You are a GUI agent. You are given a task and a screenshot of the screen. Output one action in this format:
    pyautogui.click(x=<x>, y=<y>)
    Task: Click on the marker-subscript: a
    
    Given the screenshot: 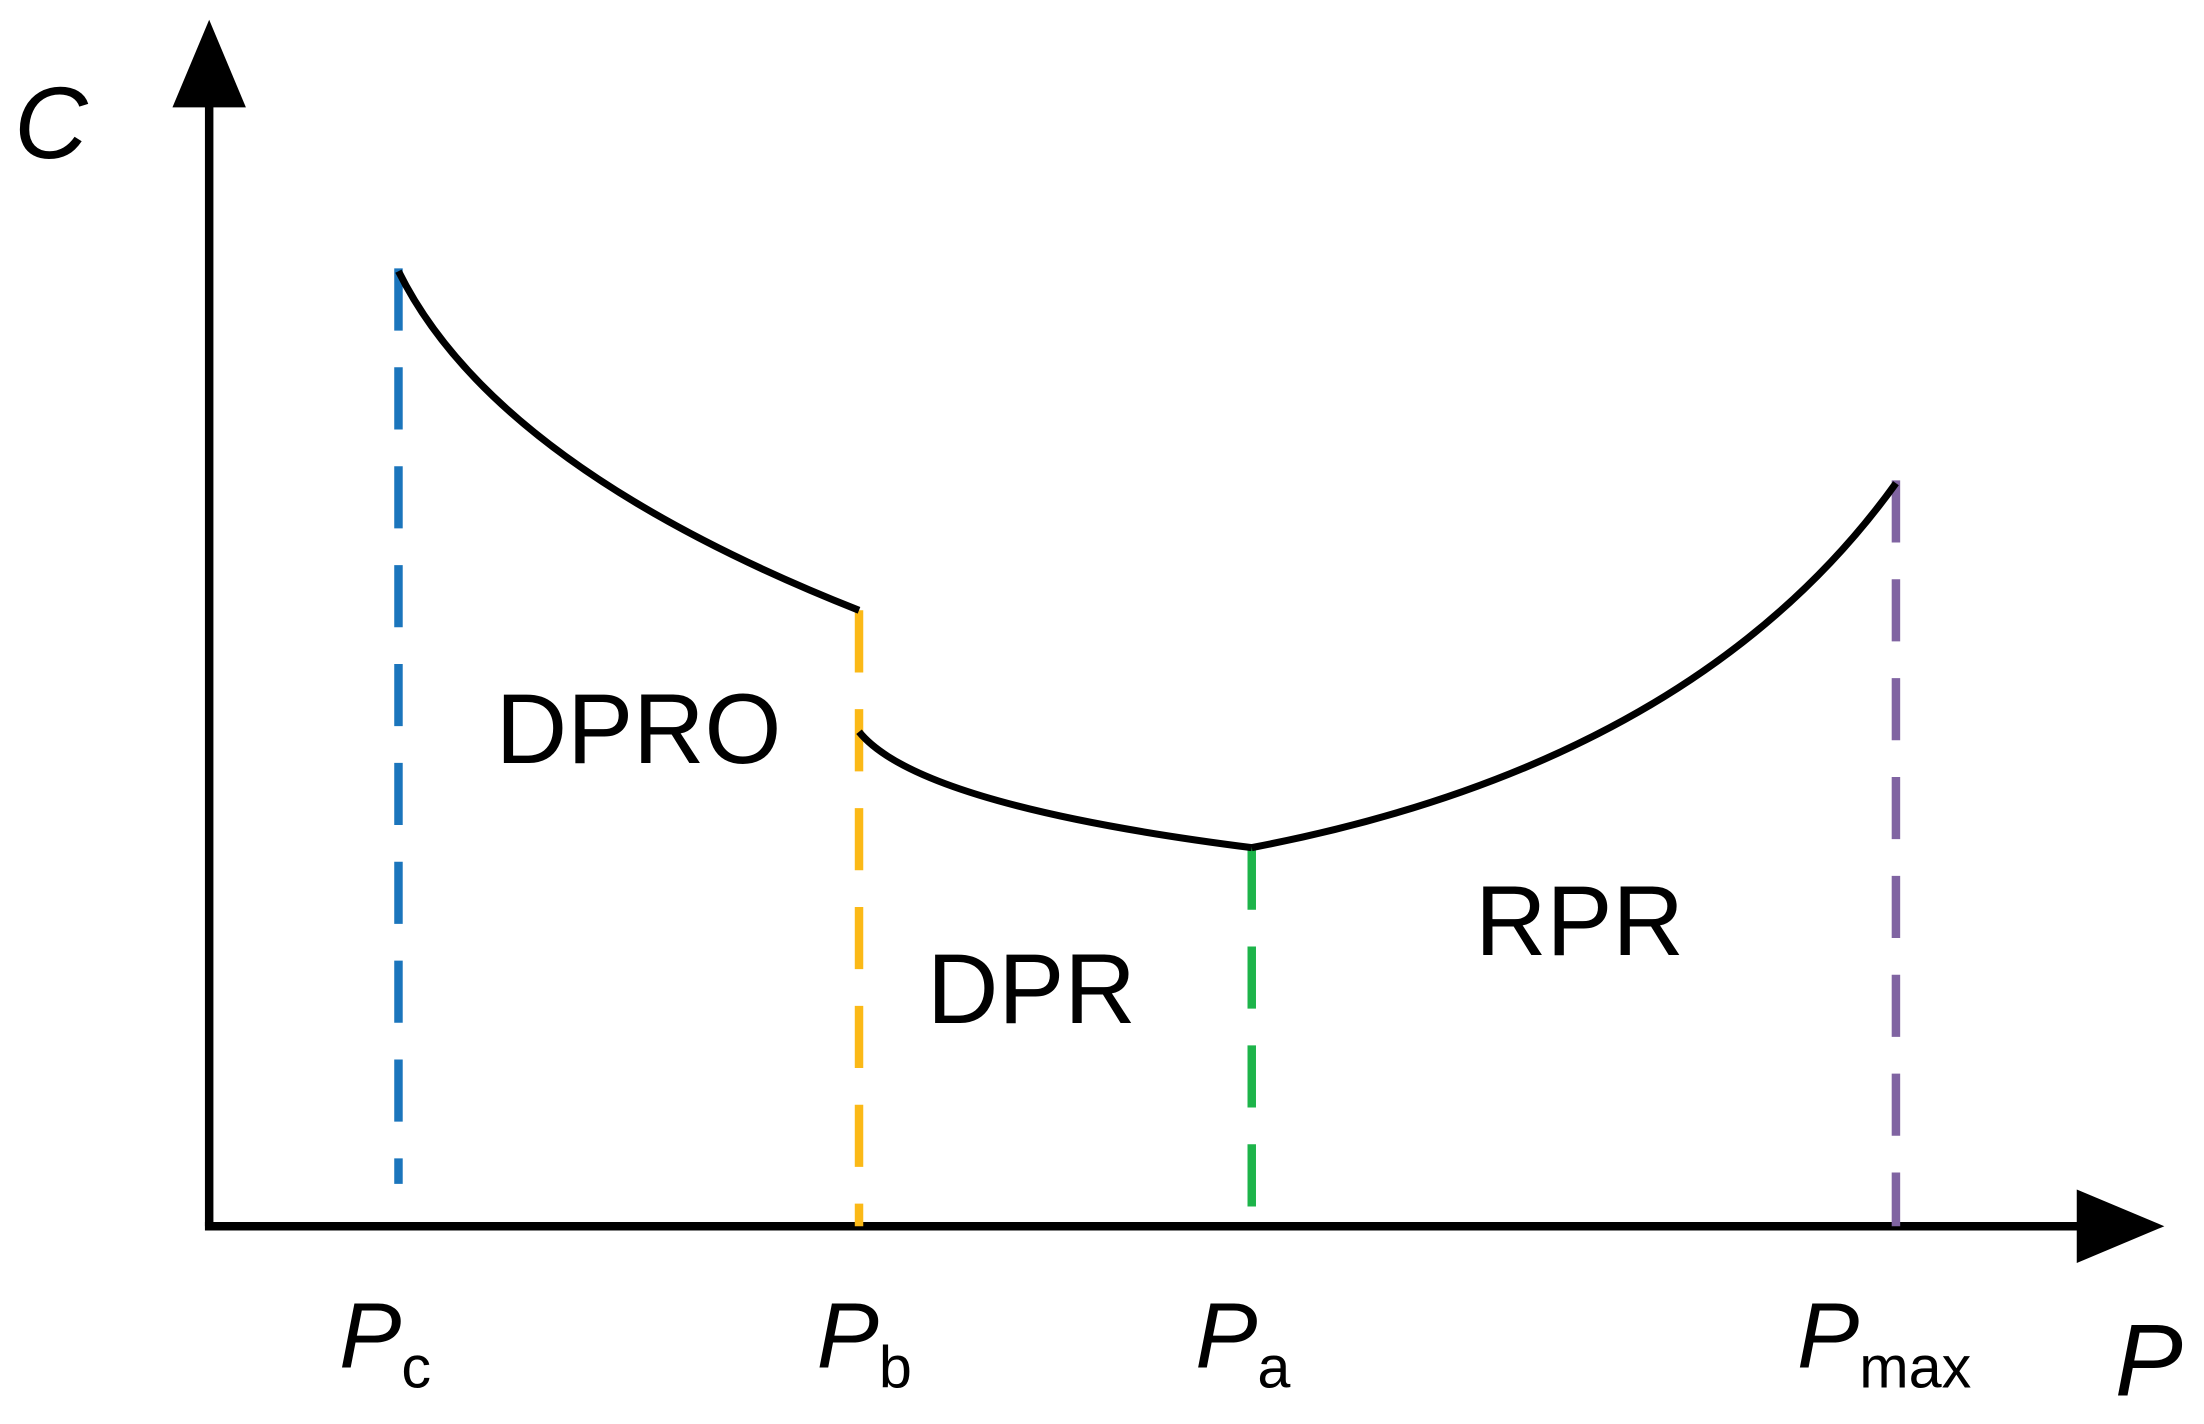 What is the action you would take?
    pyautogui.click(x=1273, y=1366)
    